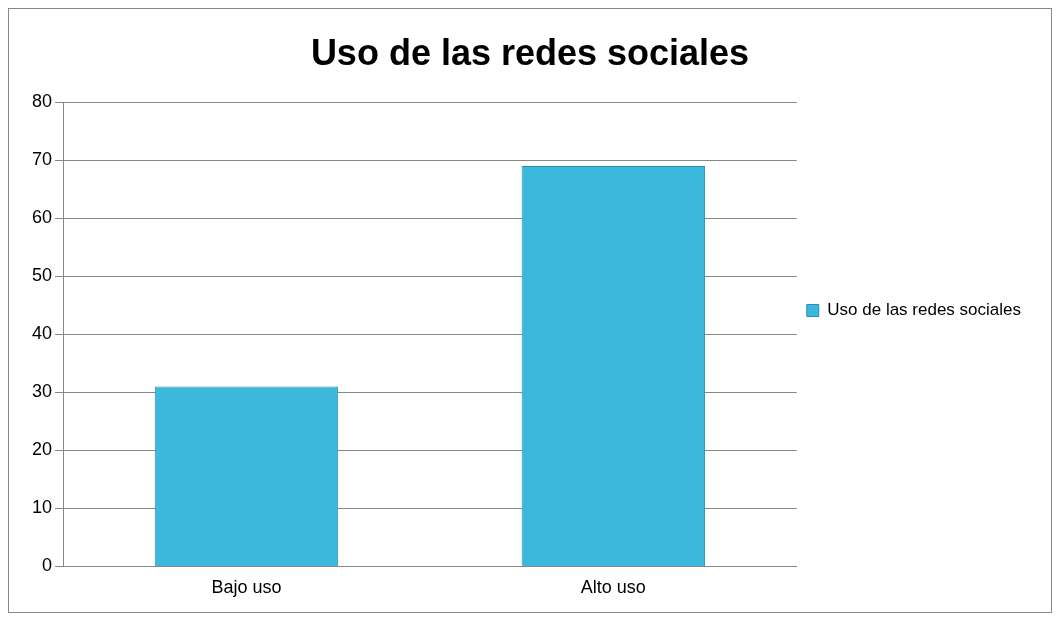 This screenshot has width=1060, height=621. What do you see at coordinates (42, 449) in the screenshot?
I see `y-tick-label: 20` at bounding box center [42, 449].